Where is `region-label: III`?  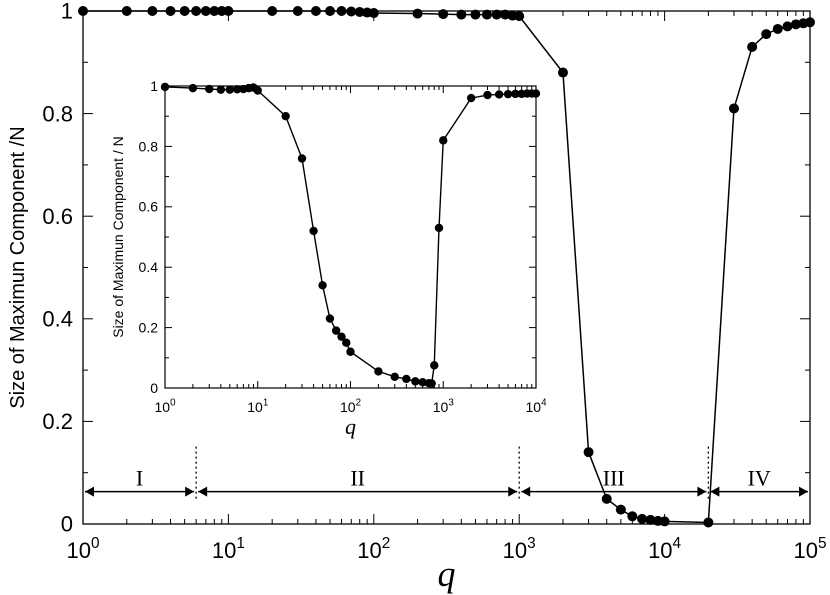 region-label: III is located at coordinates (614, 478).